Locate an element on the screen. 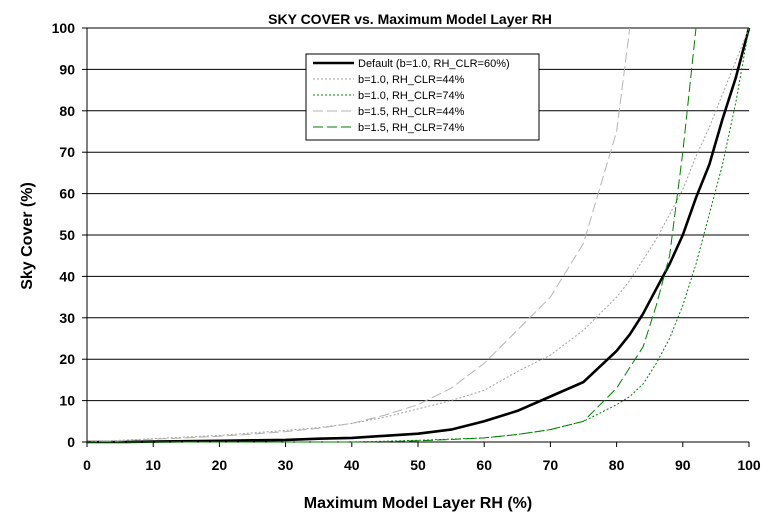 The width and height of the screenshot is (771, 521). legend-box is located at coordinates (422, 97).